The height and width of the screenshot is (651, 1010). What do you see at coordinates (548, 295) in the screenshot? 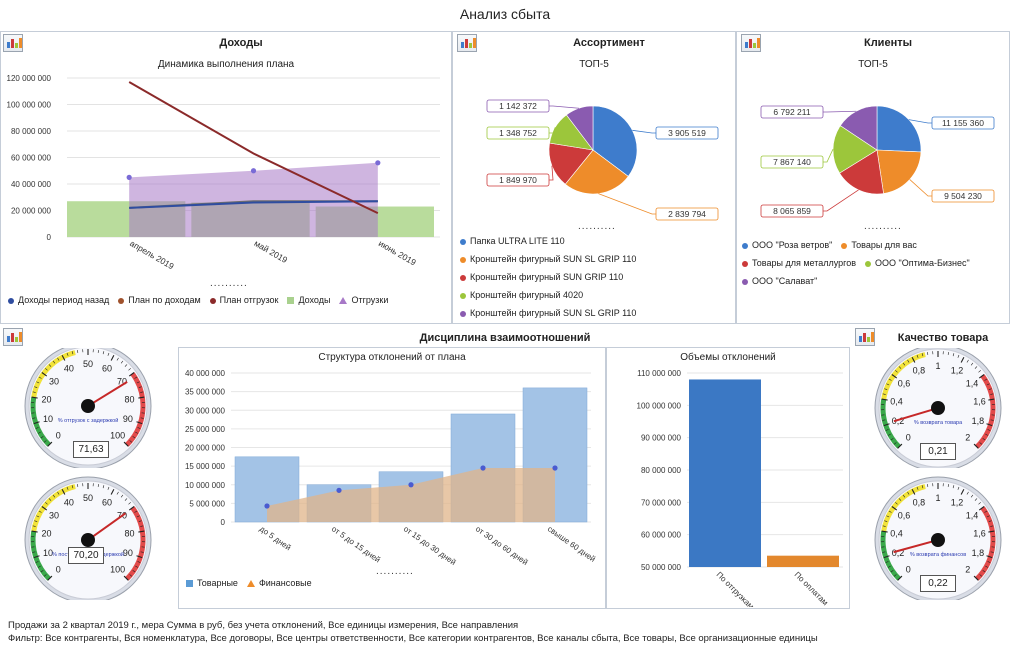
I see `legend-item: Кронштейн фигурный 4020` at bounding box center [548, 295].